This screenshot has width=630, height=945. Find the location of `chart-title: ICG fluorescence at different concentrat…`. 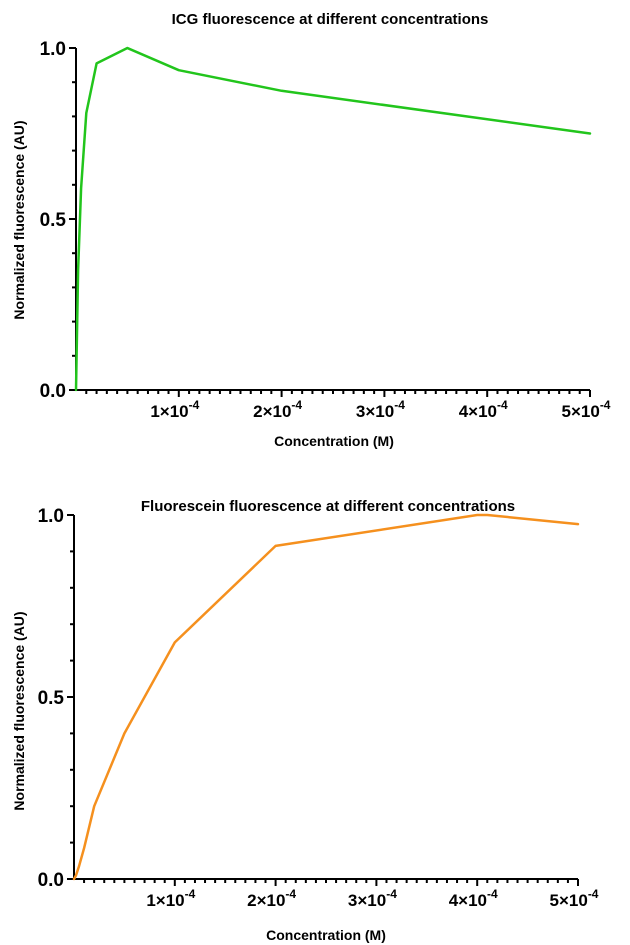

chart-title: ICG fluorescence at different concentrat… is located at coordinates (330, 19).